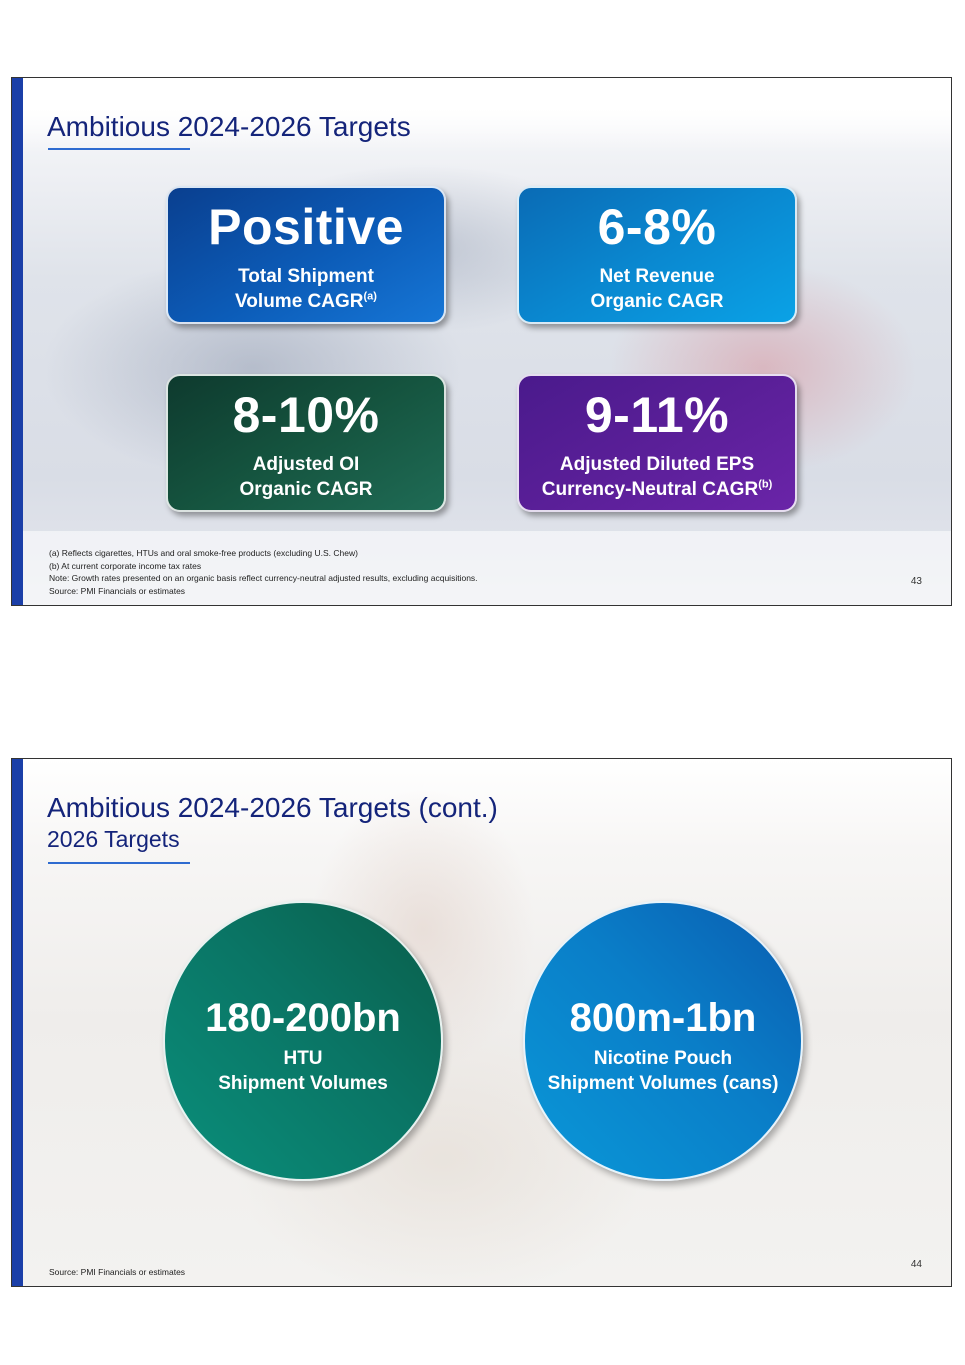  What do you see at coordinates (765, 484) in the screenshot?
I see `footnote-marker: (b)` at bounding box center [765, 484].